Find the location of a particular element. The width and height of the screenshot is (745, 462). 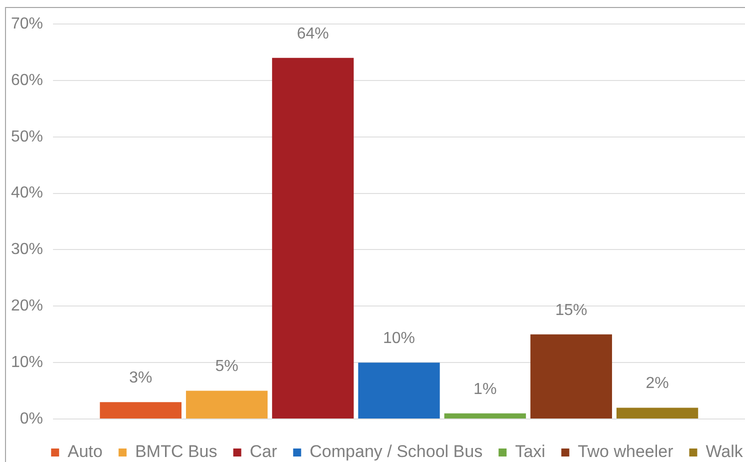

y-tick-label: 40% is located at coordinates (26, 193).